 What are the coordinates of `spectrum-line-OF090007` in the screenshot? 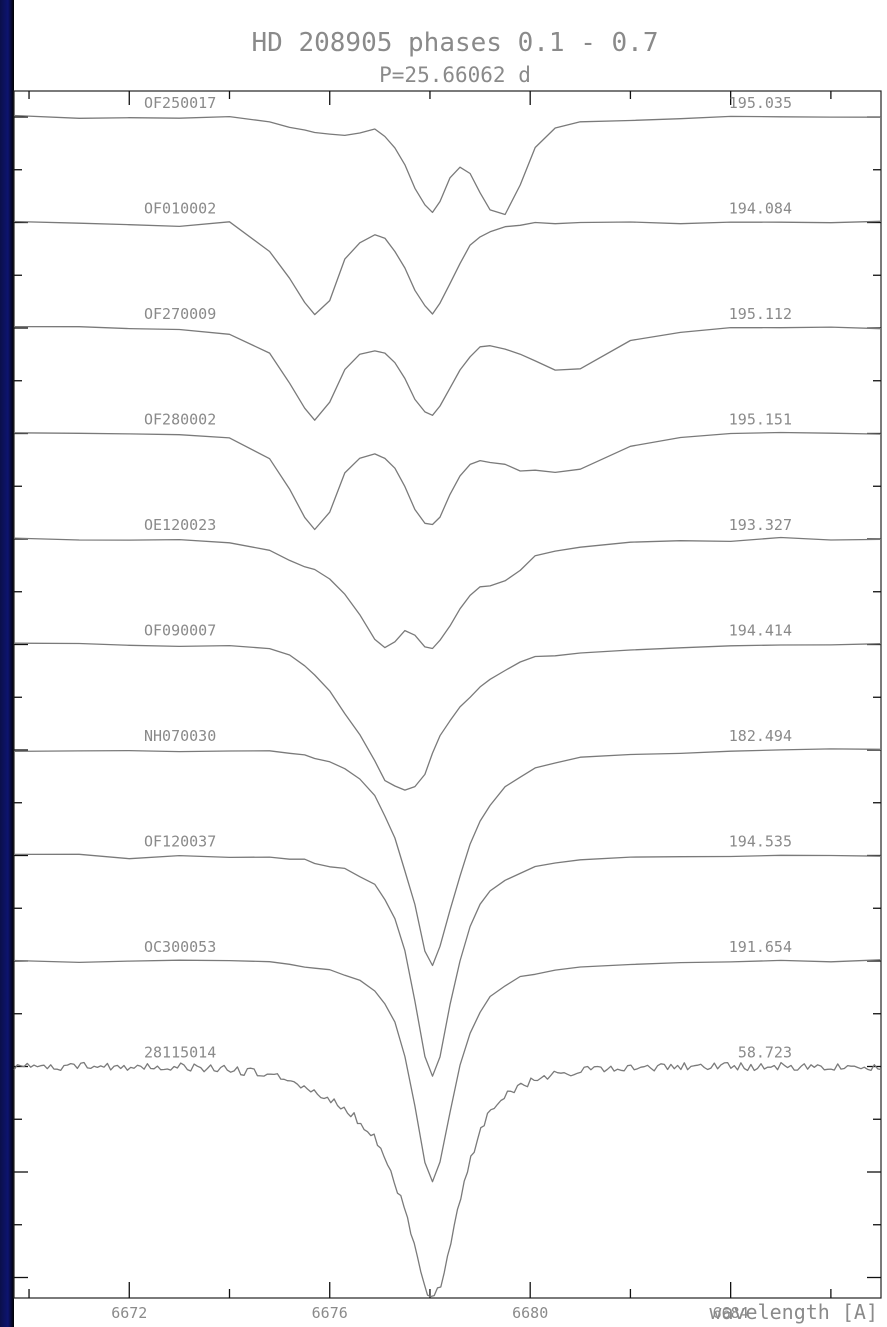 It's located at (447, 716).